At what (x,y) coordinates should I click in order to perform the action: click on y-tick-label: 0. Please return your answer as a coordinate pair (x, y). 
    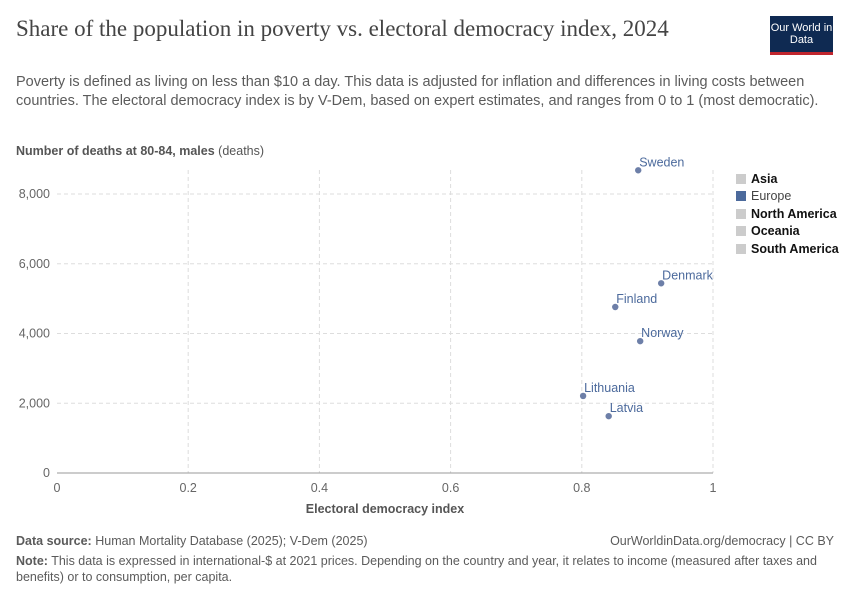
    Looking at the image, I should click on (46, 473).